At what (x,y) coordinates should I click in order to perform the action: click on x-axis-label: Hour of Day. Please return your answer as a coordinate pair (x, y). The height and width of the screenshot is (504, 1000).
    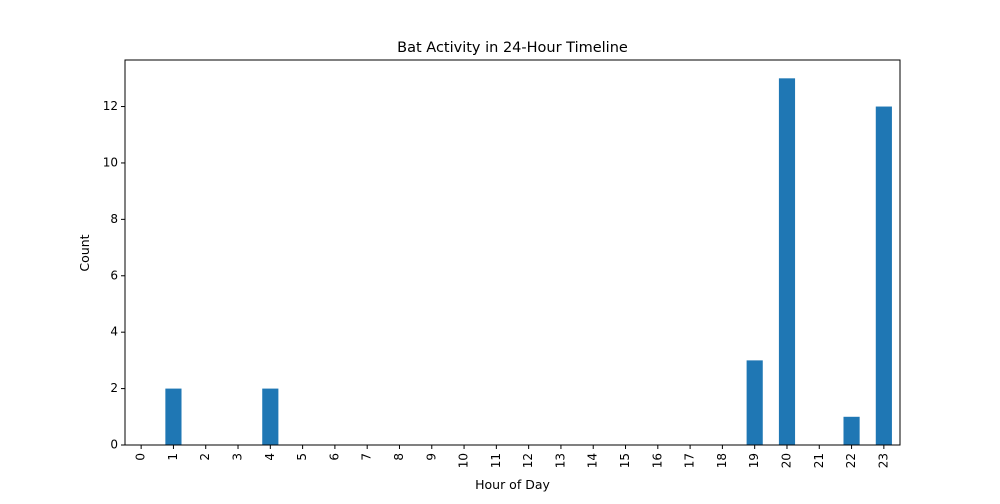
    Looking at the image, I should click on (512, 484).